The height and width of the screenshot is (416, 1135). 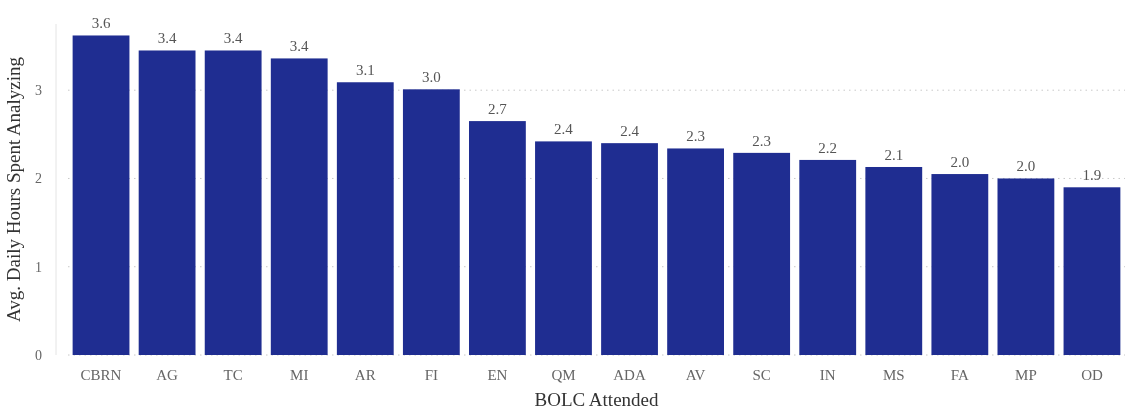 What do you see at coordinates (101, 23) in the screenshot?
I see `data-label: 3.6` at bounding box center [101, 23].